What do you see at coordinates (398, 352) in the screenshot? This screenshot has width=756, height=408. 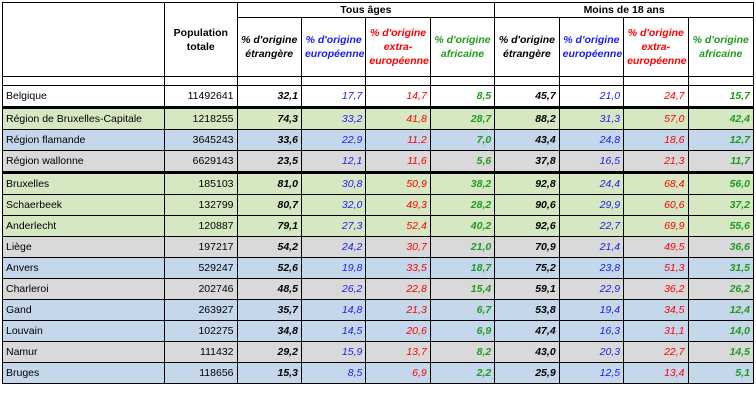 I see `all-non-european-cell: 13,7` at bounding box center [398, 352].